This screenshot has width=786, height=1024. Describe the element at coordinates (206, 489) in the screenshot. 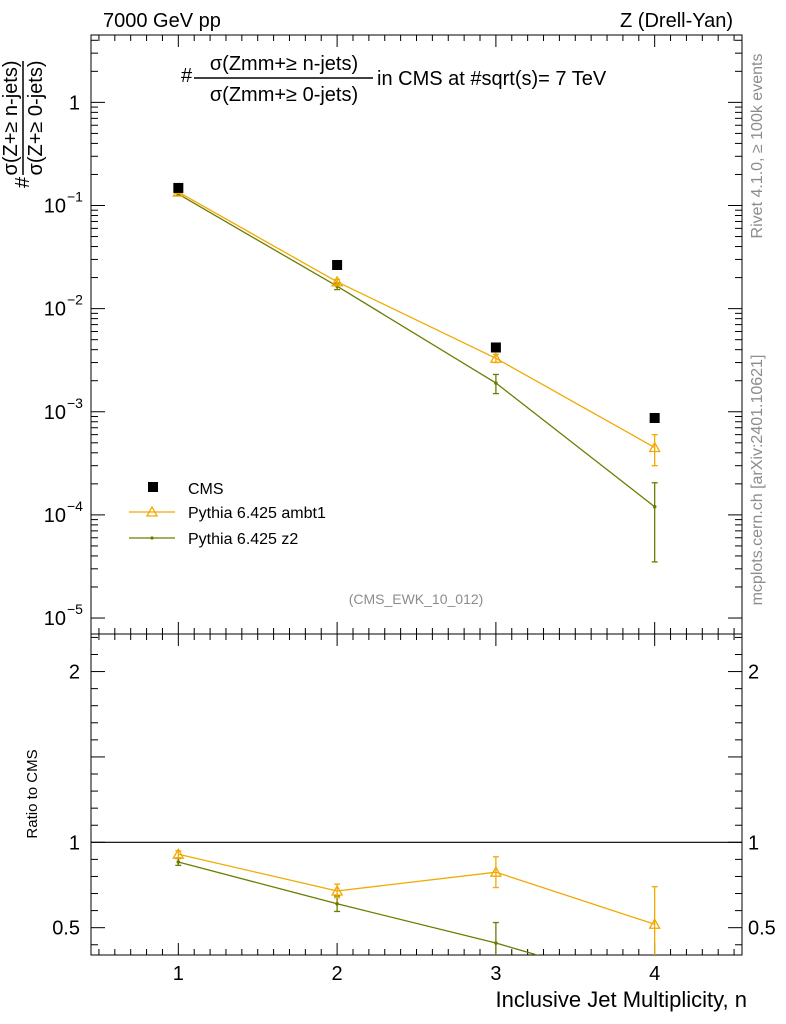

I see `legend-cms-label: CMS` at that location.